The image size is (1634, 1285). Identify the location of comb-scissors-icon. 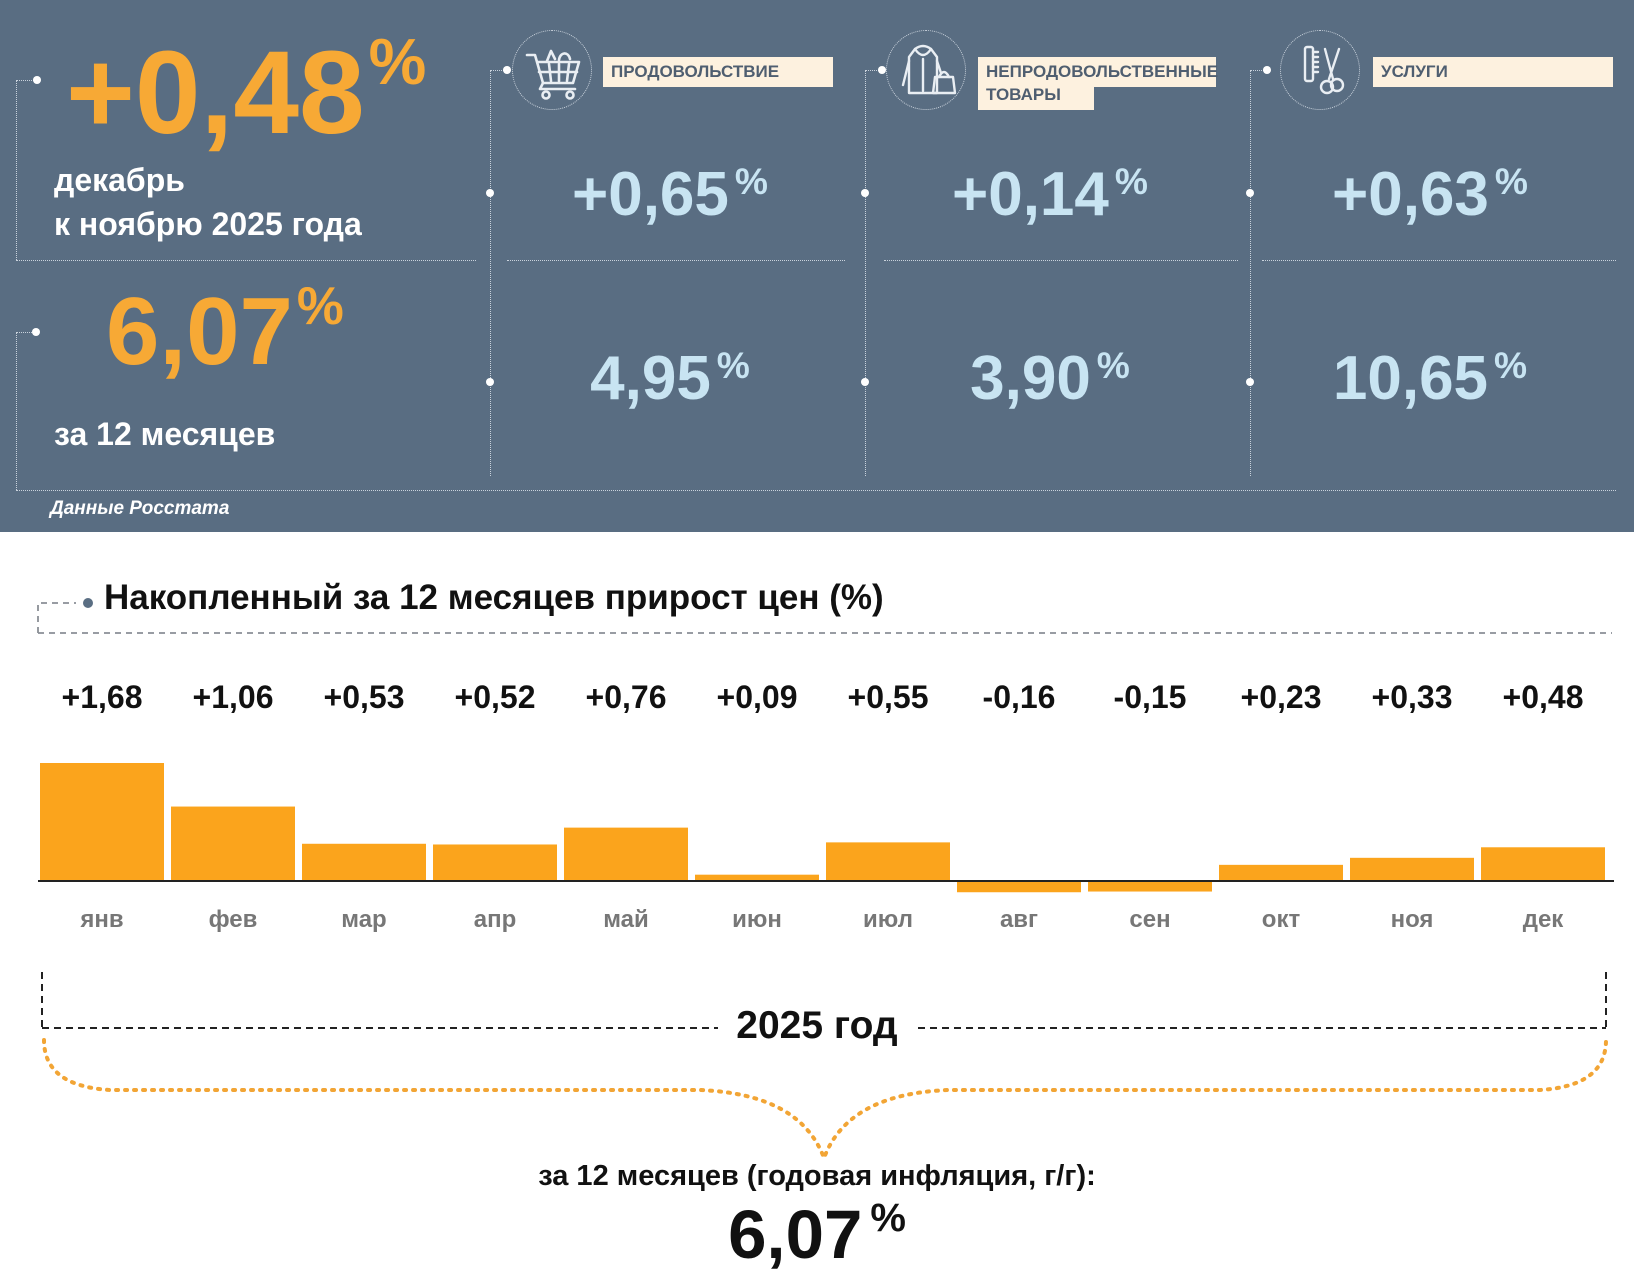
(1320, 70).